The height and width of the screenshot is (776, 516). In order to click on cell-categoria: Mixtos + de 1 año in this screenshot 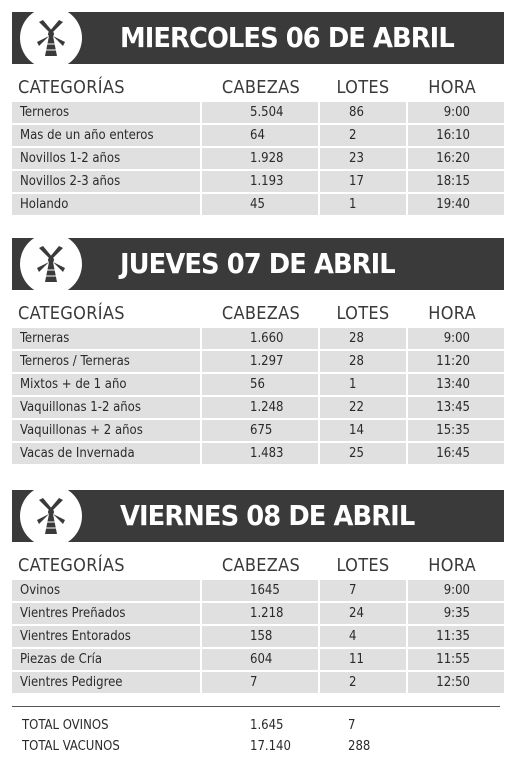, I will do `click(106, 384)`.